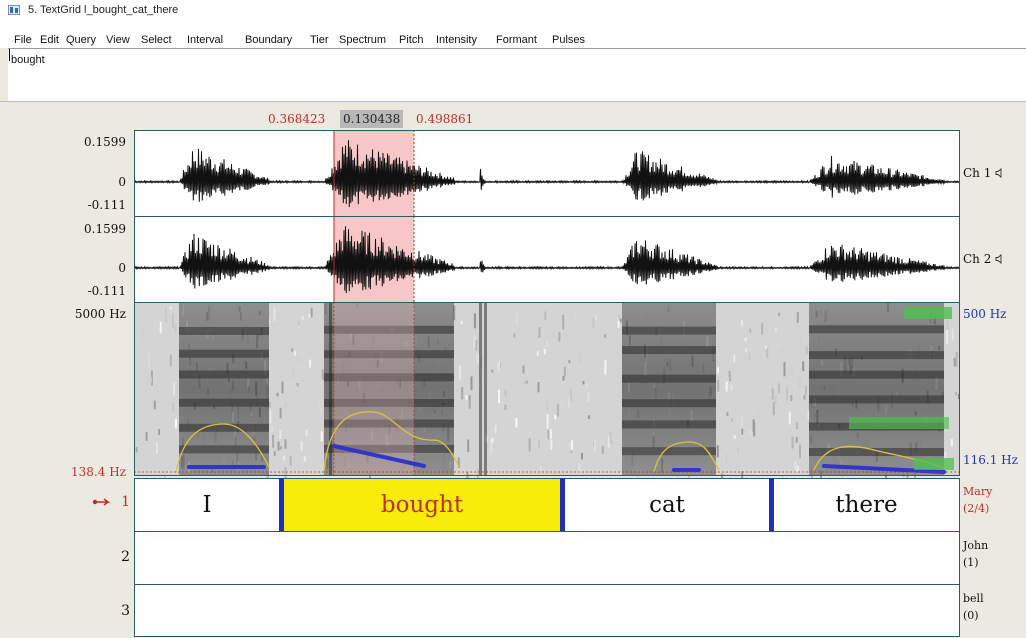  What do you see at coordinates (971, 615) in the screenshot?
I see `tier-3-count: (0)` at bounding box center [971, 615].